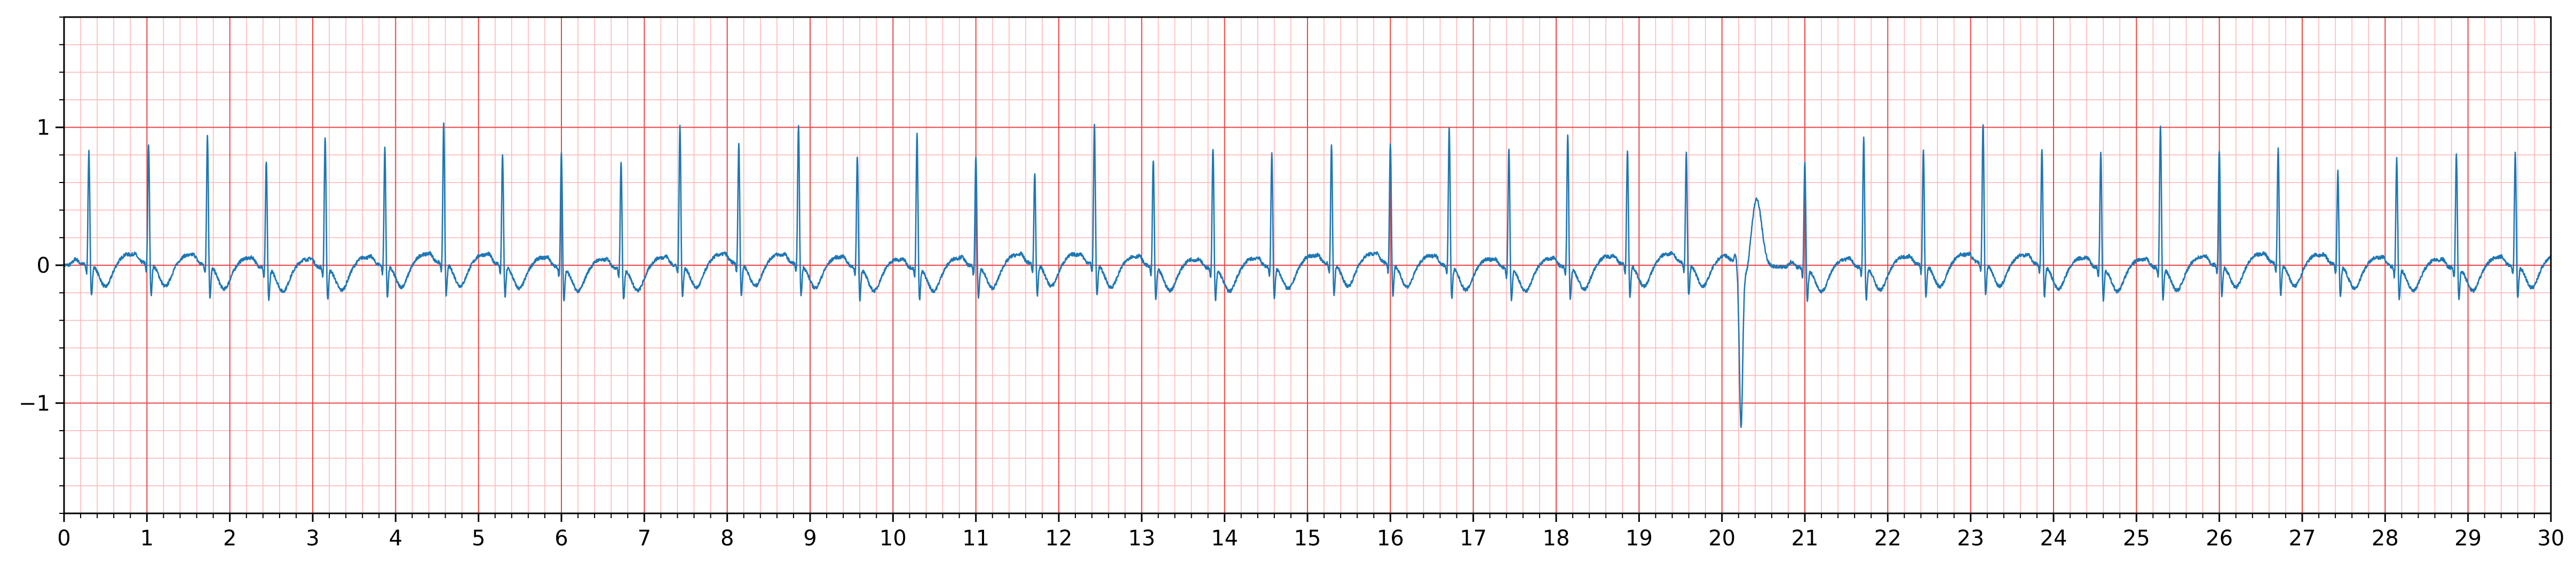  I want to click on x-tick-label: 7, so click(644, 538).